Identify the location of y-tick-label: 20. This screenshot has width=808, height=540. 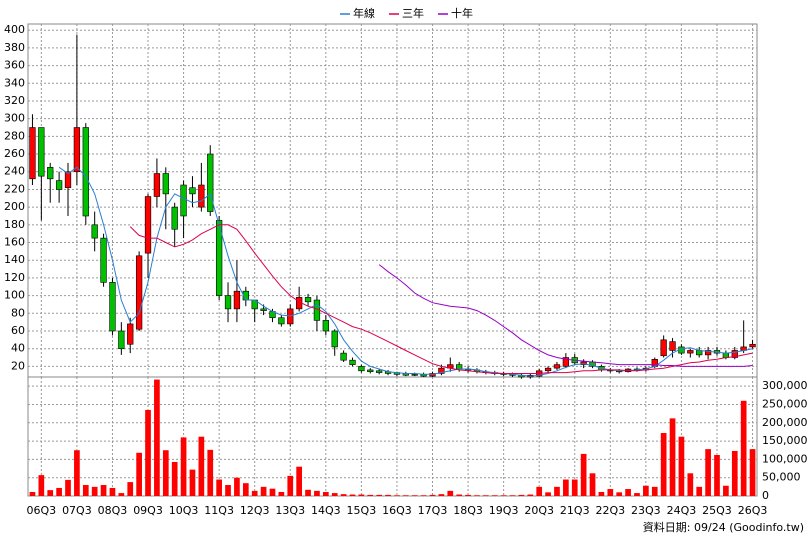
(18, 365).